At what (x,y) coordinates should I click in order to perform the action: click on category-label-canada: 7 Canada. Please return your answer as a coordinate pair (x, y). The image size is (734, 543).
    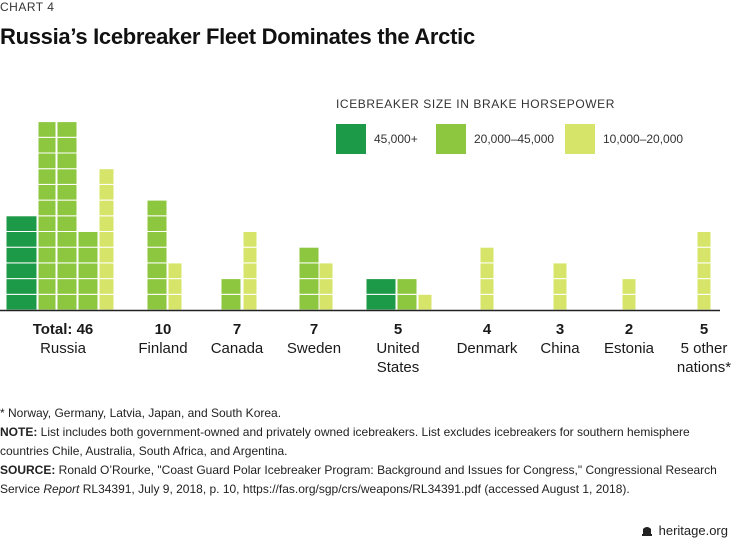
    Looking at the image, I should click on (237, 339).